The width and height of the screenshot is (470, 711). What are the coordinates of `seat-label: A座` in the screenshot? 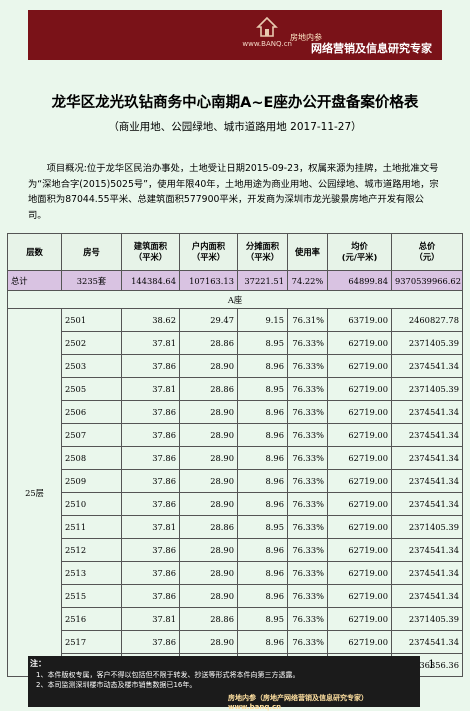 It's located at (235, 299).